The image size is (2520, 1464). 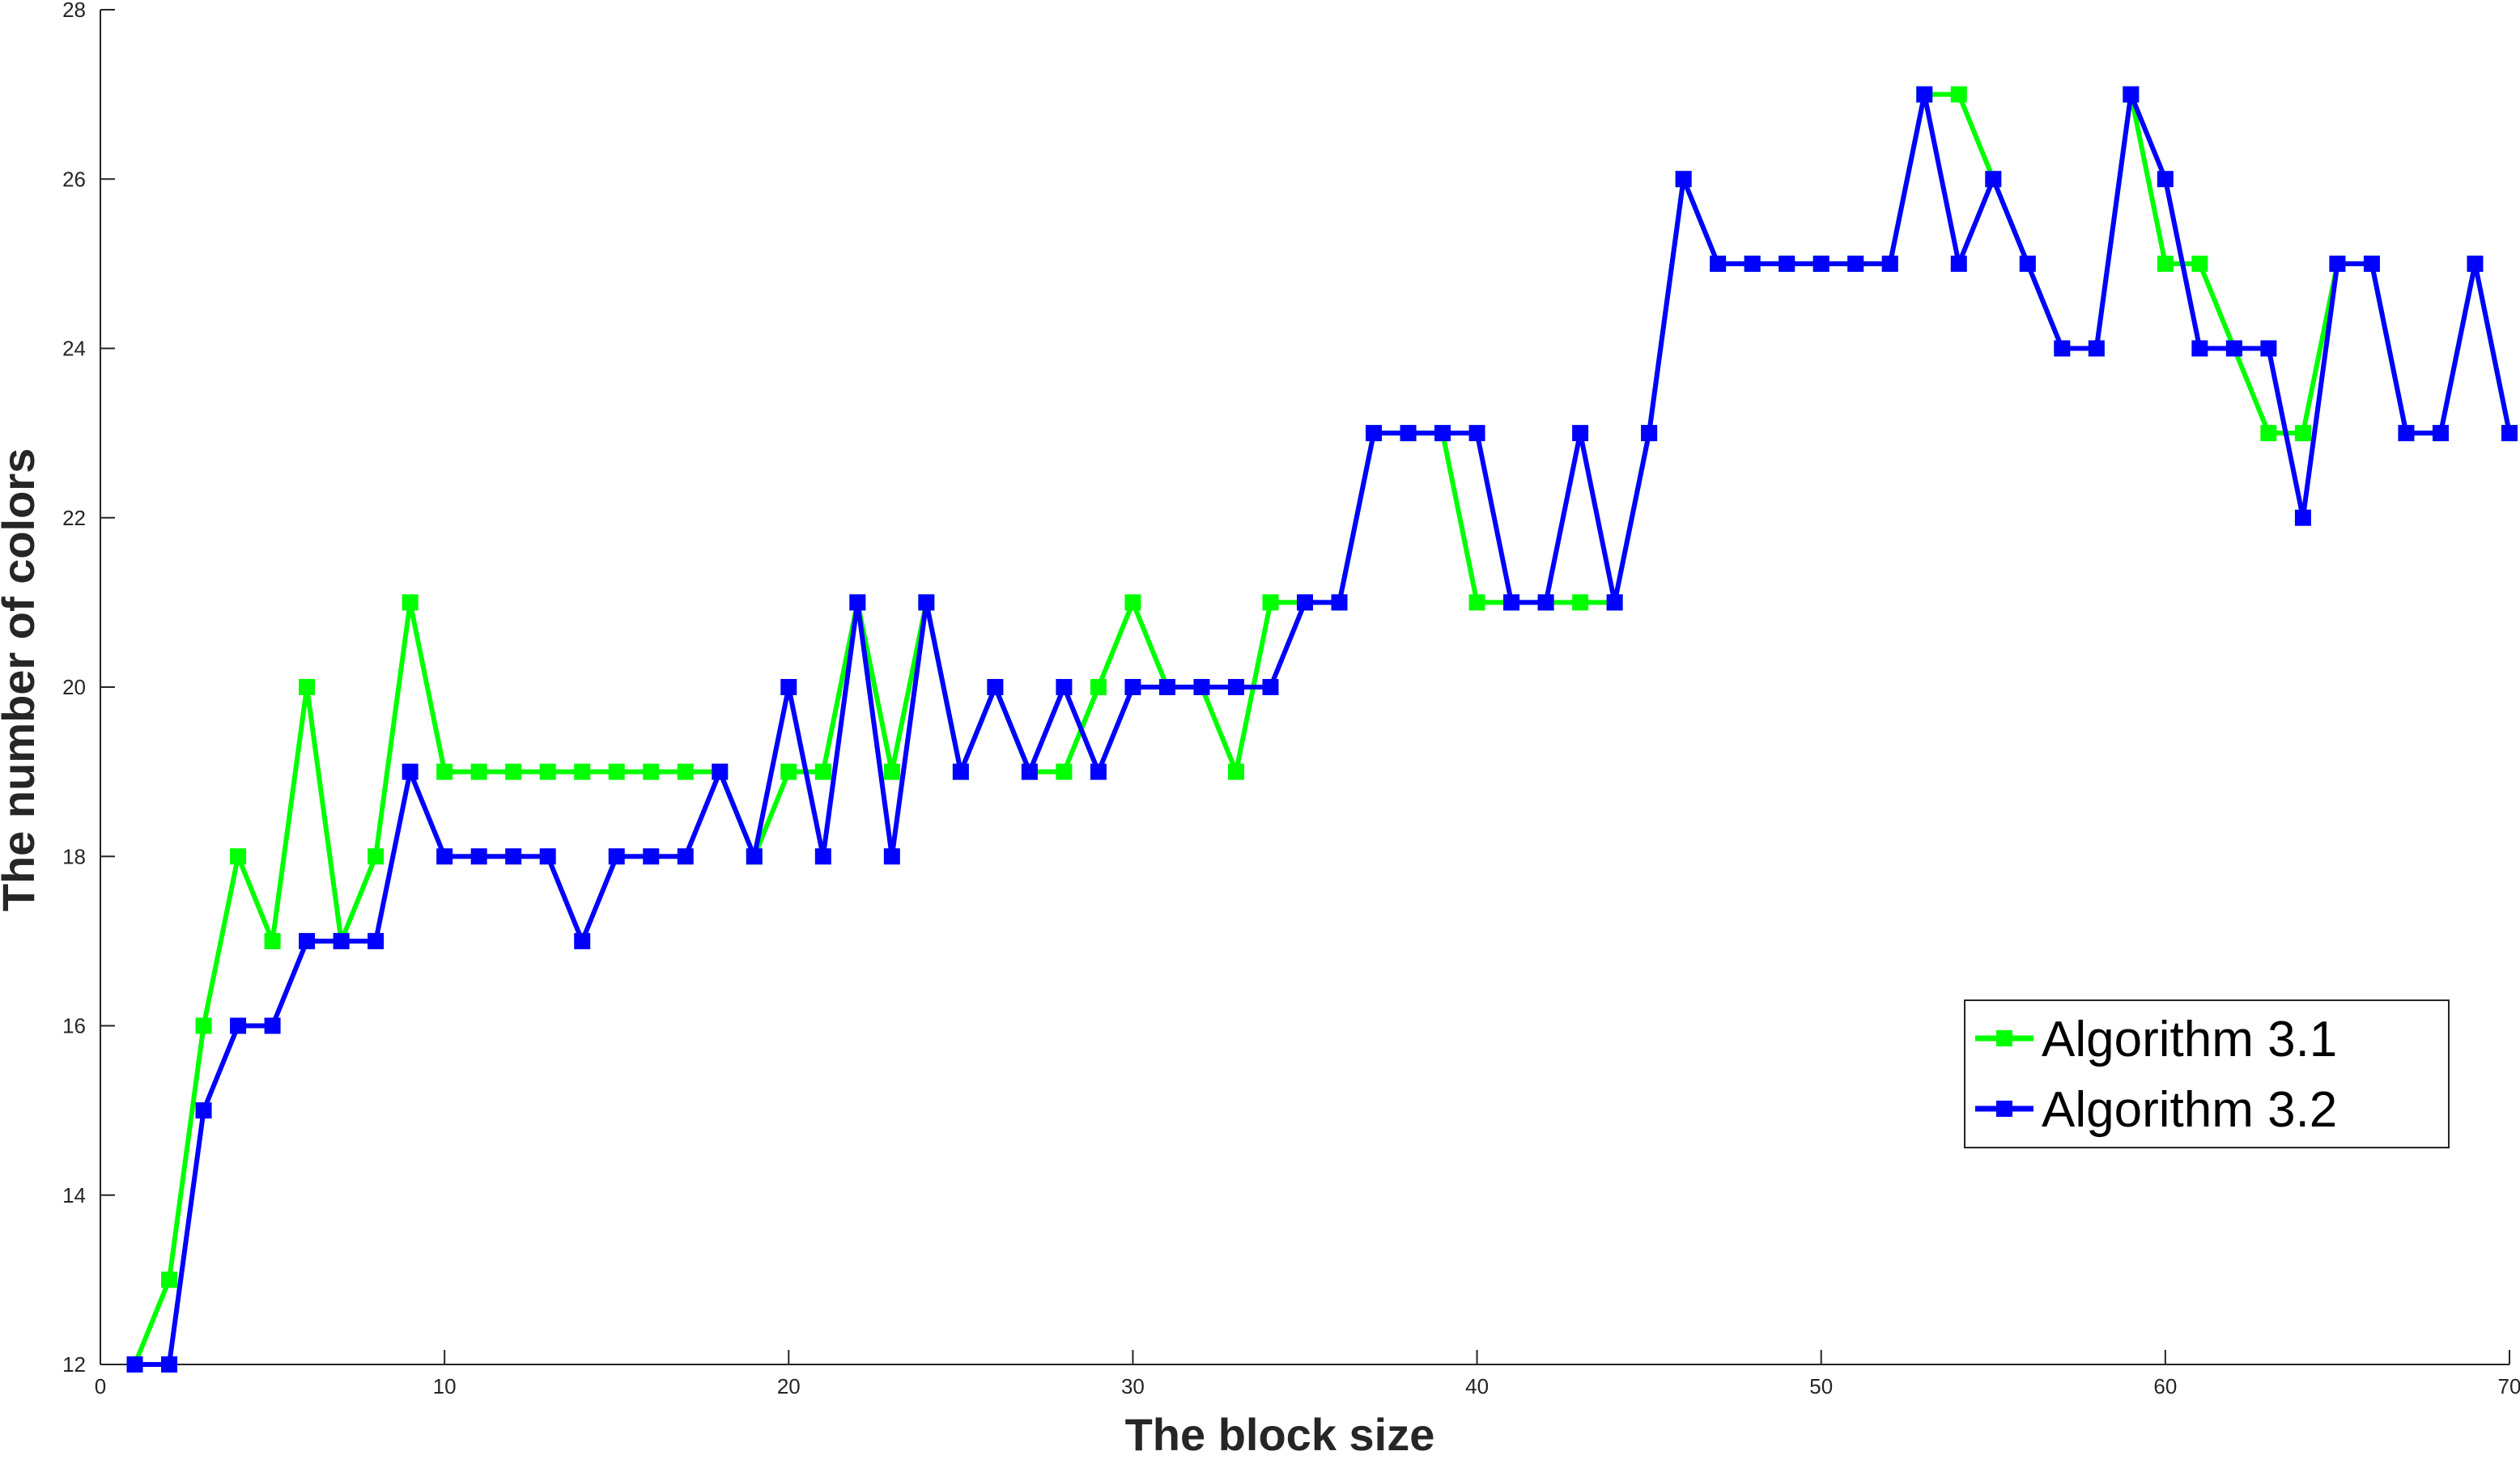 I want to click on legend-box, so click(x=2207, y=1073).